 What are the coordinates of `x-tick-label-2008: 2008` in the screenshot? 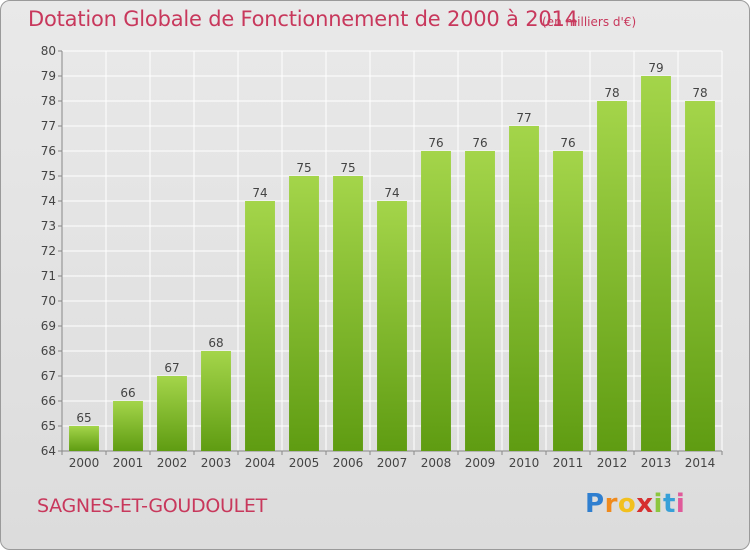 It's located at (436, 463).